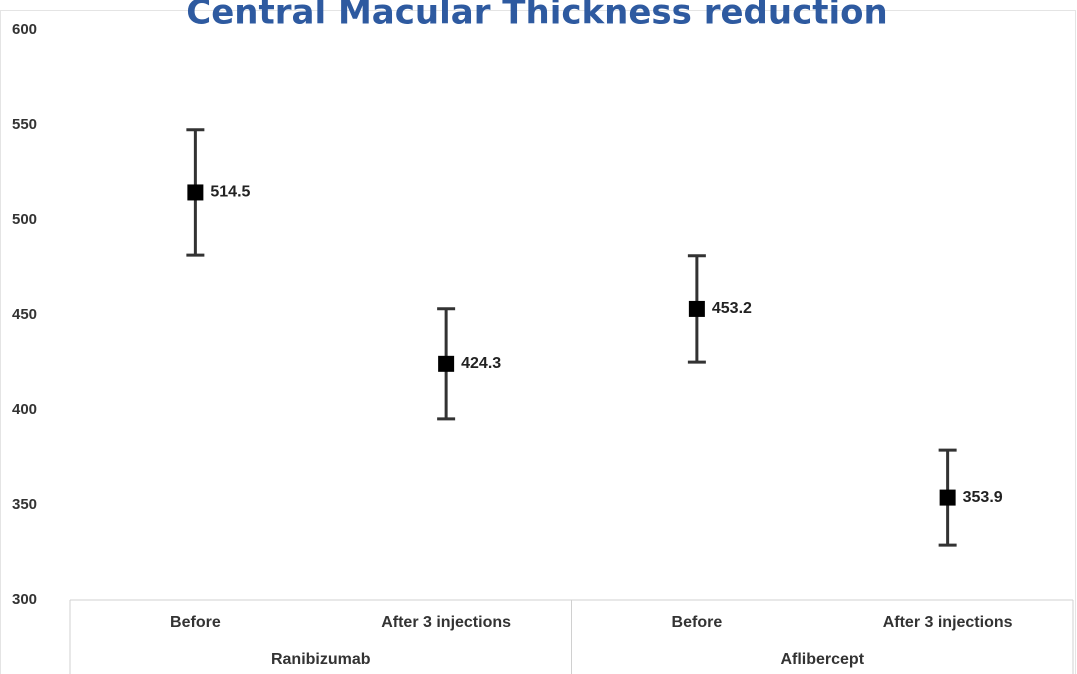 The image size is (1077, 674). I want to click on y-tick-label: 300, so click(24, 599).